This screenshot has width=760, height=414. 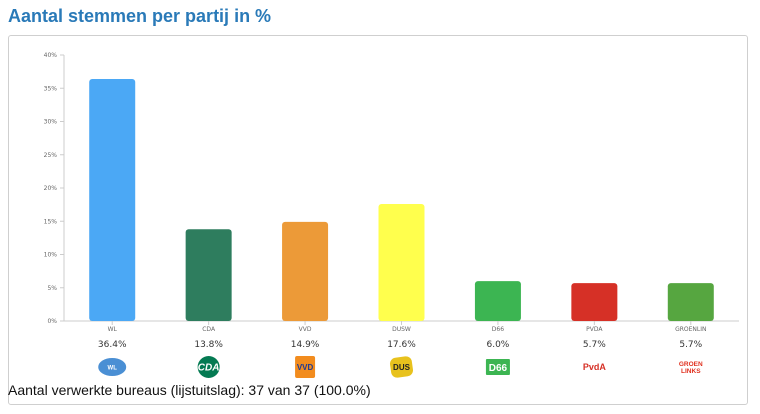 I want to click on dus-logo-shape, so click(x=401, y=367).